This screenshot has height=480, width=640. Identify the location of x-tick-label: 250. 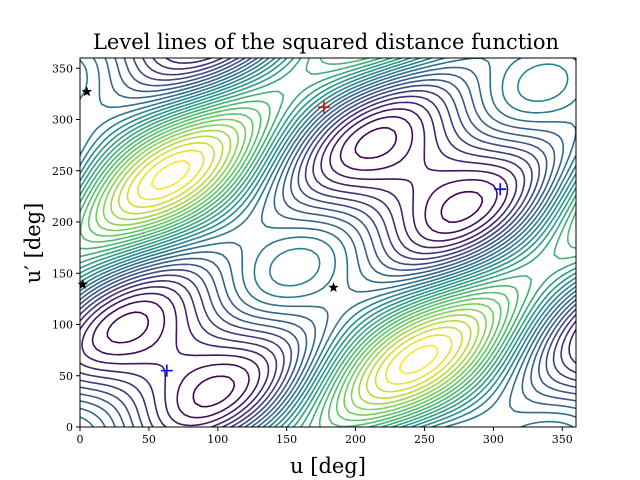
(424, 439).